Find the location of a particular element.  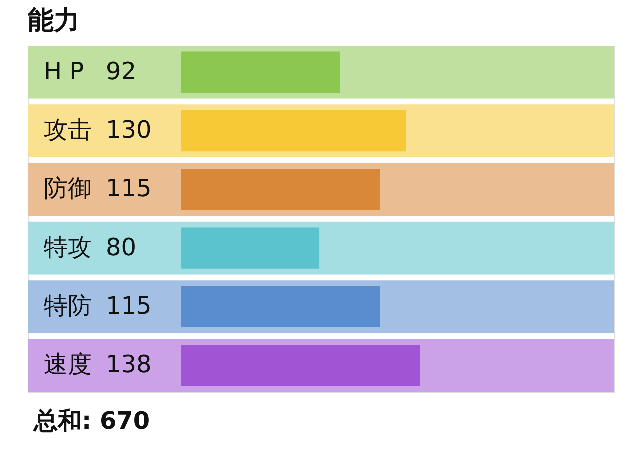

data-label: 80 is located at coordinates (121, 247).